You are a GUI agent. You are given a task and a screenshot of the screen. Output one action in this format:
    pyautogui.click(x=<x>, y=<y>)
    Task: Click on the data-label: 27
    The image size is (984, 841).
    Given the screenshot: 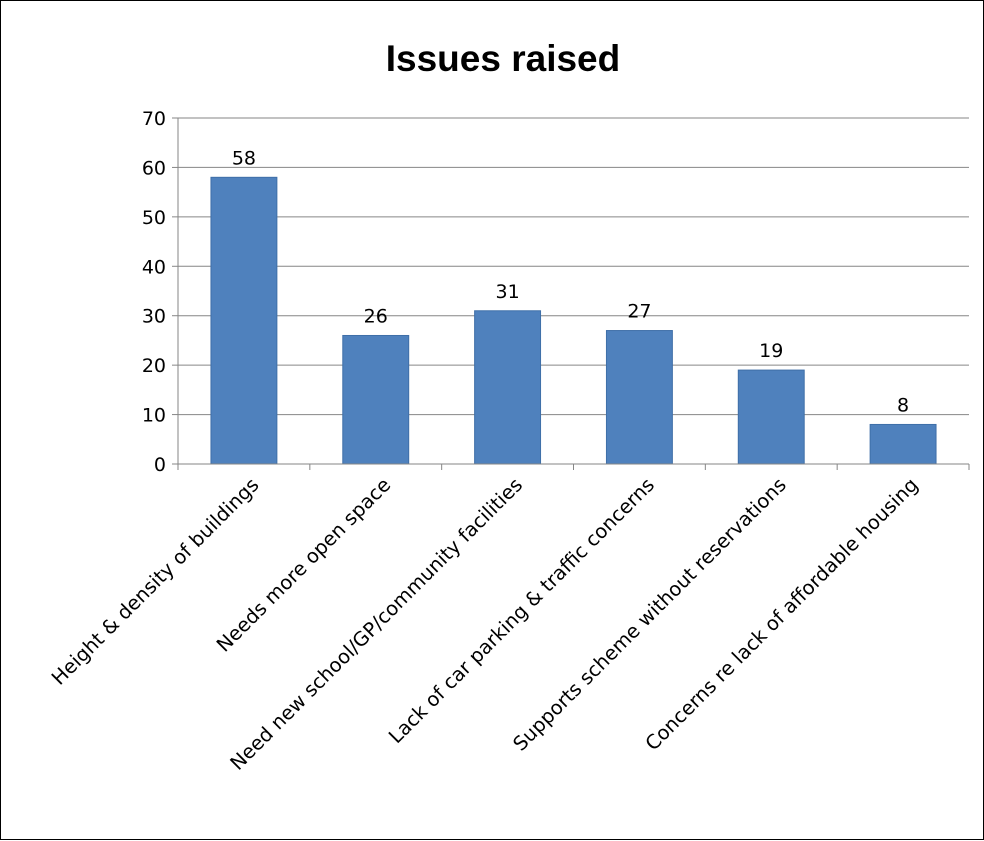 What is the action you would take?
    pyautogui.click(x=639, y=312)
    